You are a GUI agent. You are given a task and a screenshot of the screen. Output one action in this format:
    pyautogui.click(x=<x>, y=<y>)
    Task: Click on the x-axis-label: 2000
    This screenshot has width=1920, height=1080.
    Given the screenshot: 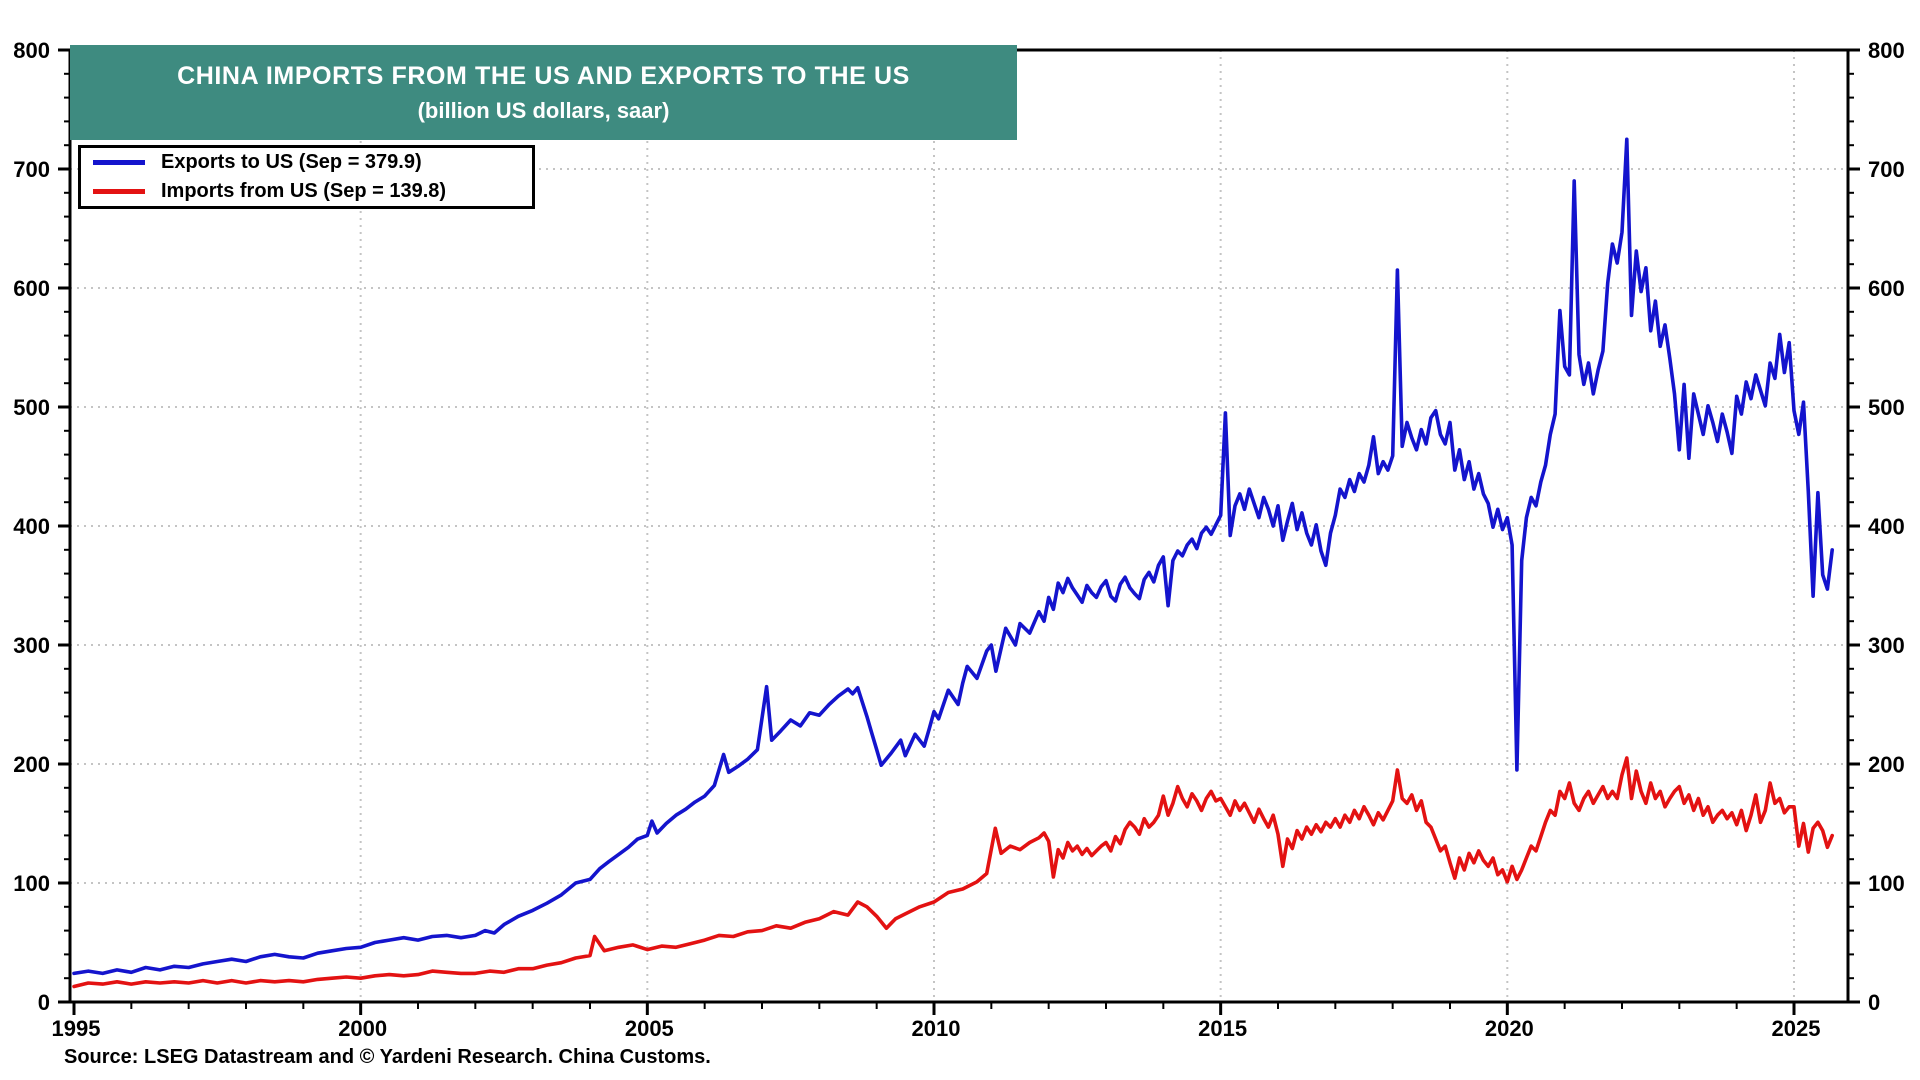 What is the action you would take?
    pyautogui.click(x=362, y=1028)
    